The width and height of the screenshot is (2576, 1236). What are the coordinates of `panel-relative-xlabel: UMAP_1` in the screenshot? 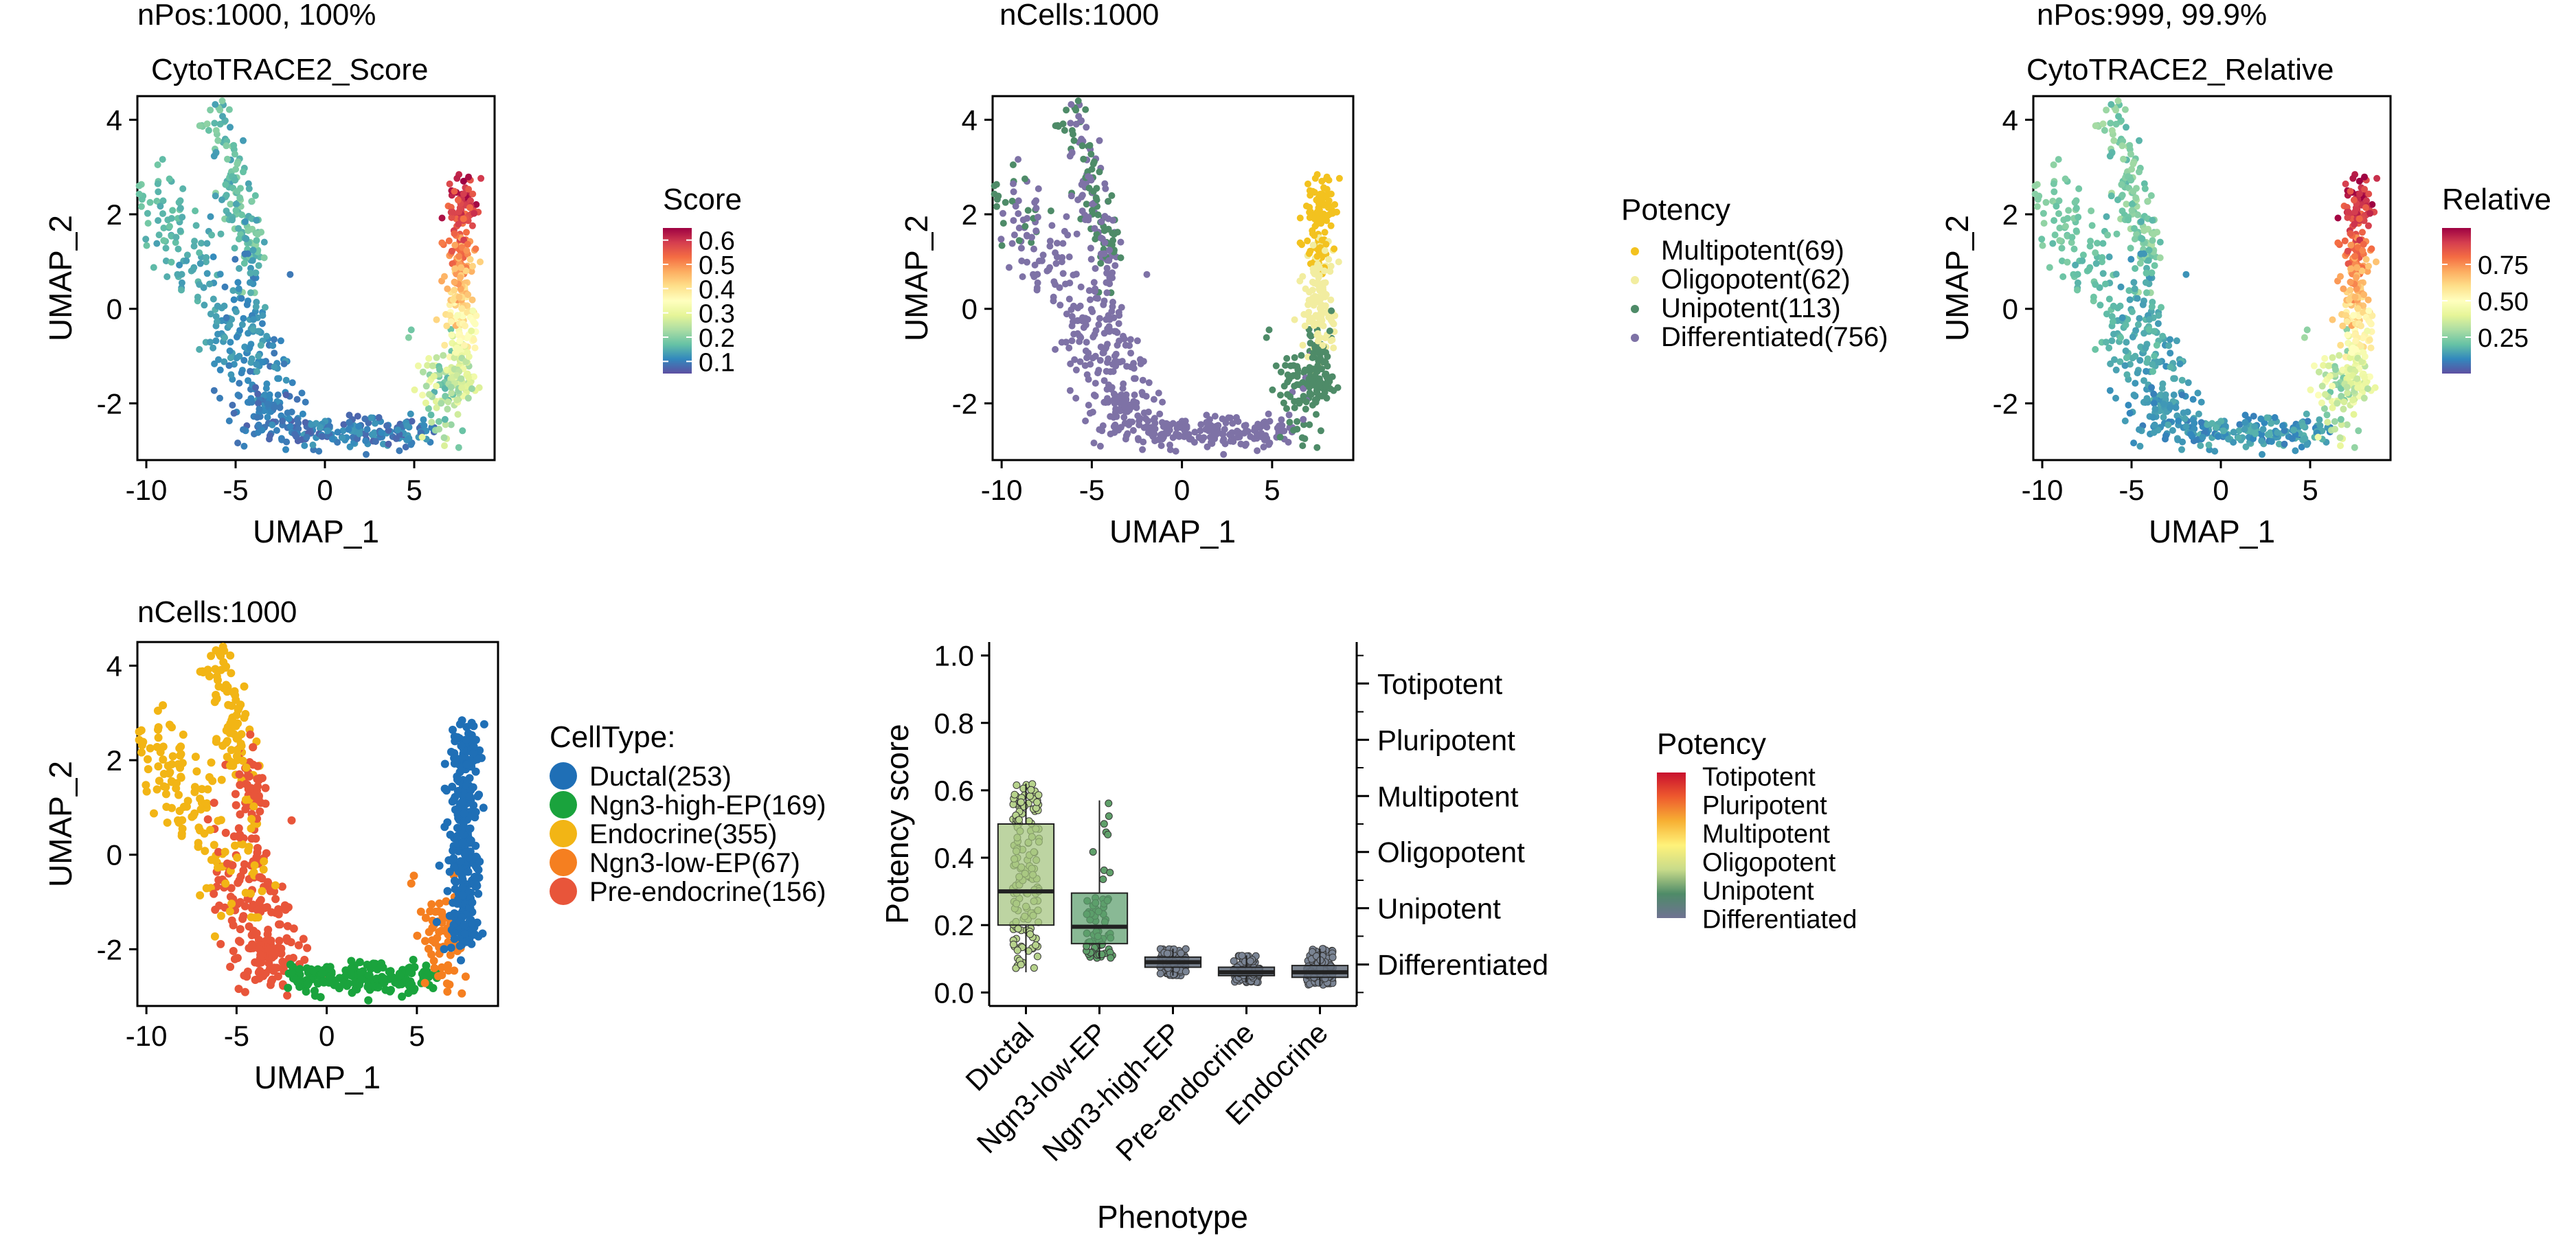 It's located at (2212, 531).